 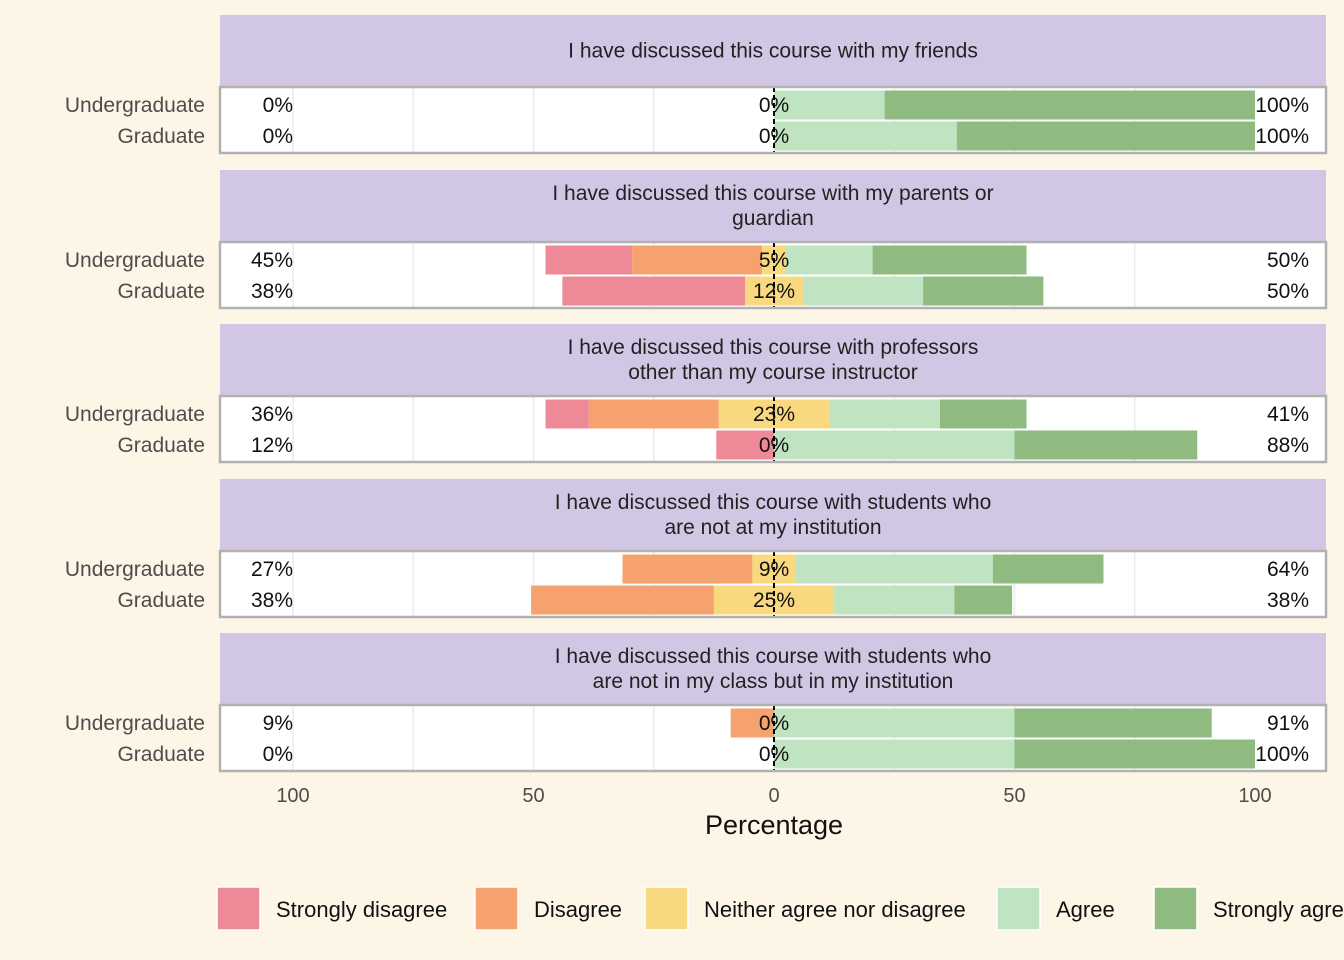 I want to click on left-percent-label: 27%, so click(x=272, y=569).